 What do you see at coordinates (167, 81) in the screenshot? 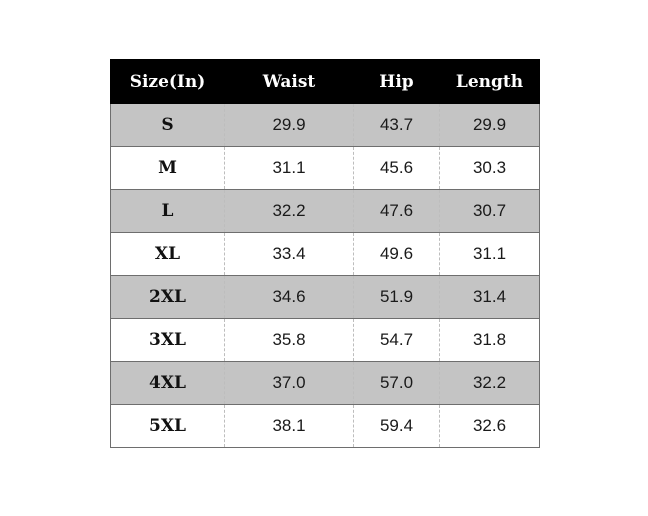
I see `header-size: Size(In)` at bounding box center [167, 81].